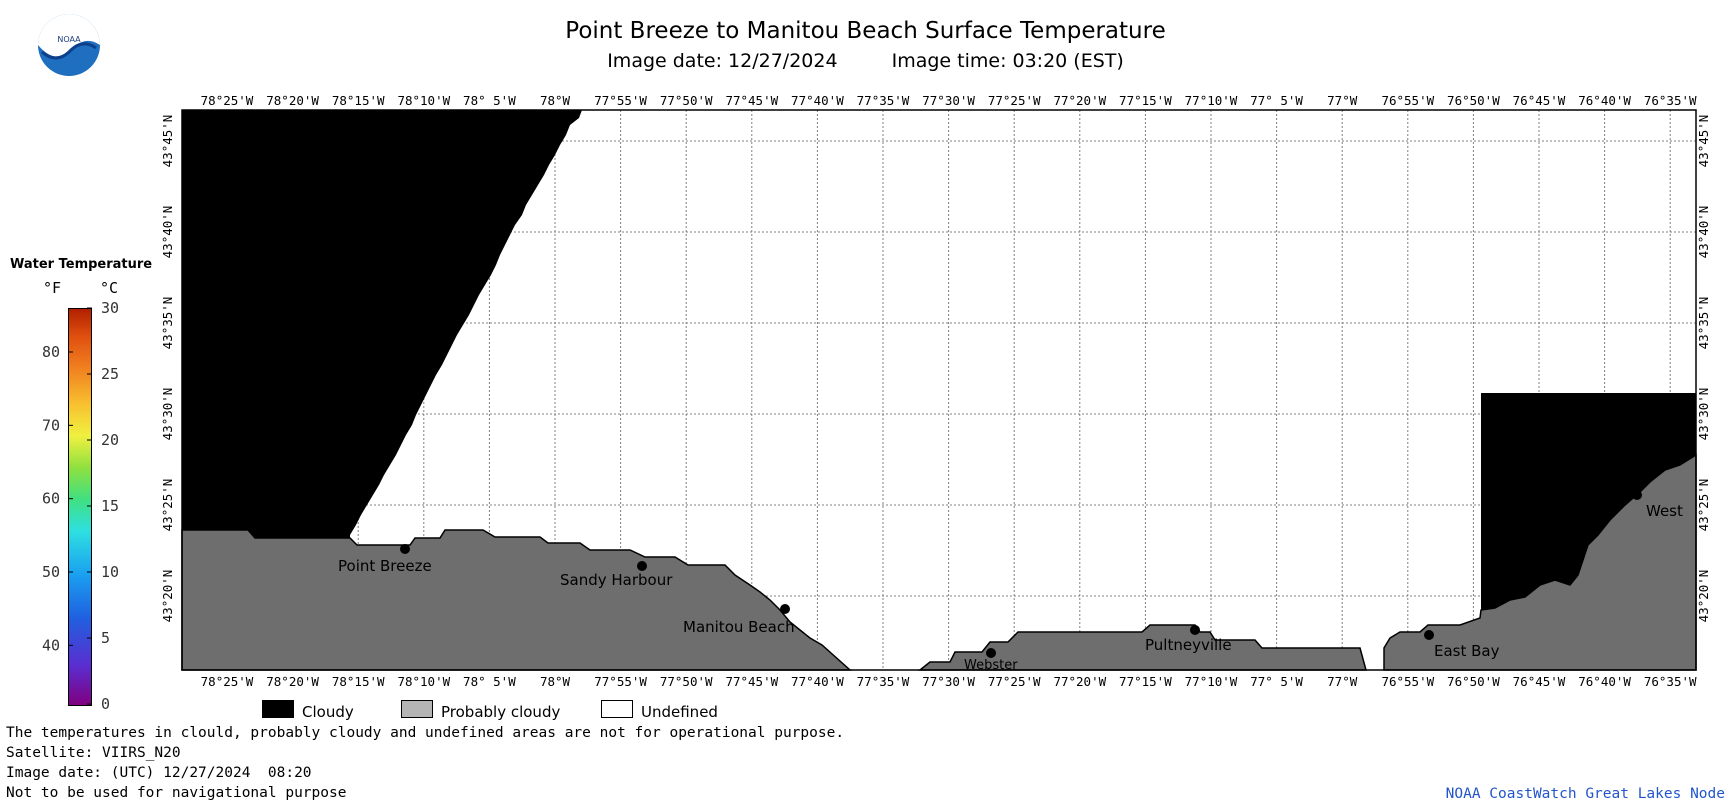 This screenshot has width=1731, height=808. Describe the element at coordinates (1473, 100) in the screenshot. I see `lon-label-top: 76°50'W` at that location.